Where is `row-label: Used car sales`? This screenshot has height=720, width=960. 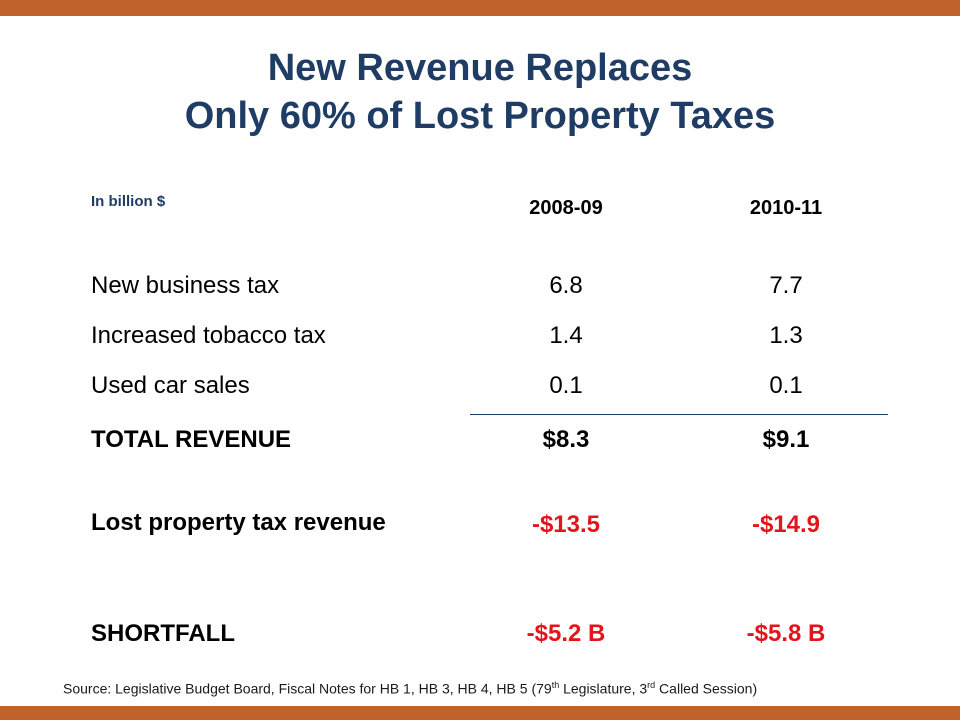 row-label: Used car sales is located at coordinates (170, 385).